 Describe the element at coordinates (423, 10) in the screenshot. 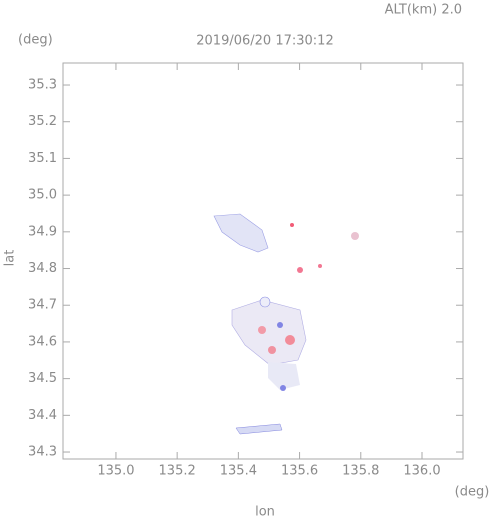

I see `altitude-label: ALT(km) 2.0` at that location.